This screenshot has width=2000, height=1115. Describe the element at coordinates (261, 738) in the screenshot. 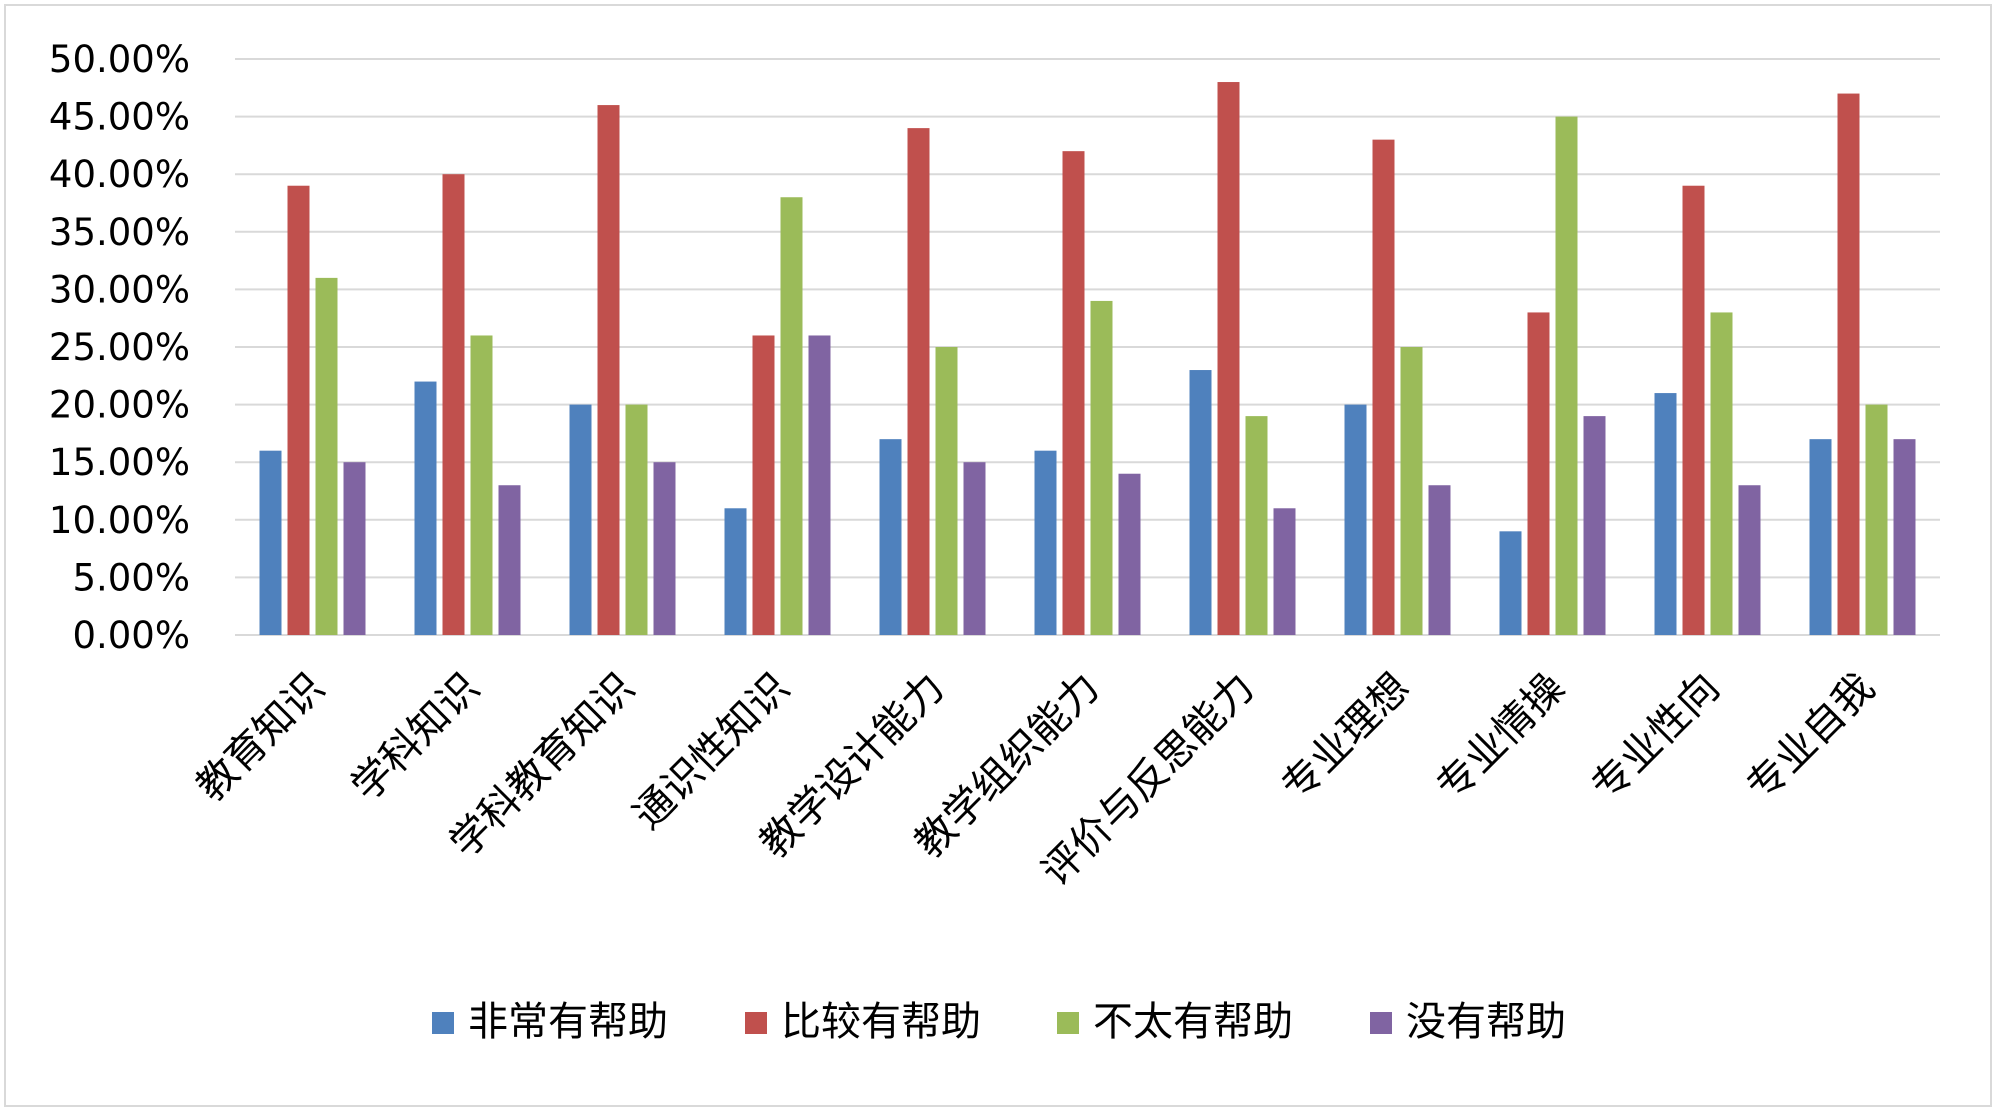

I see `x-tick-label: 教育知识` at that location.